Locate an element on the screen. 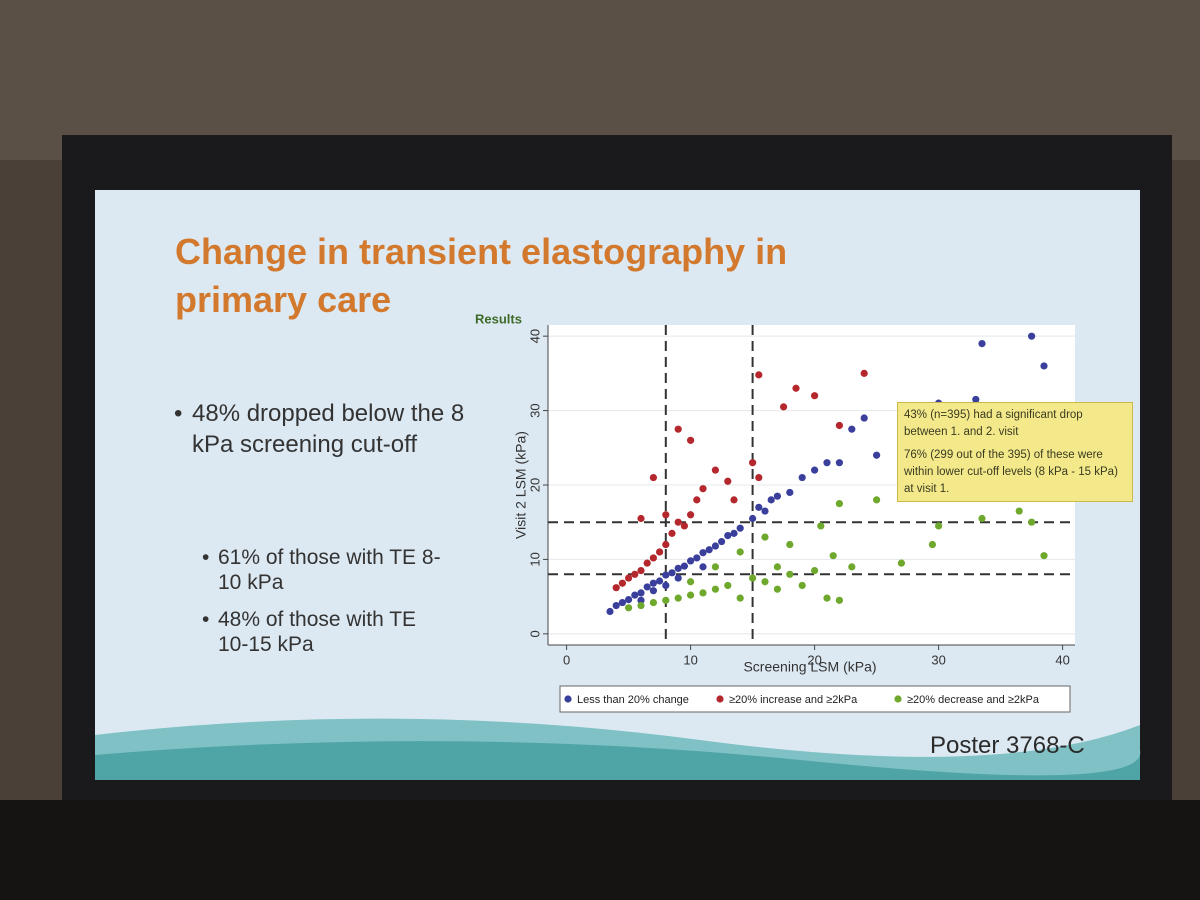  footer: Poster 3768-C is located at coordinates (1007, 745).